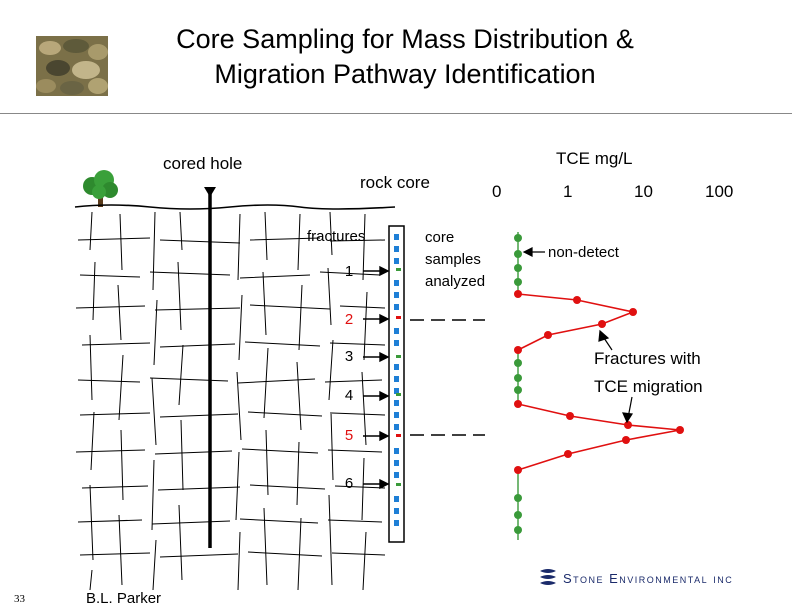 This screenshot has width=792, height=612. What do you see at coordinates (594, 158) in the screenshot?
I see `tce-axis-label: TCE mg/L` at bounding box center [594, 158].